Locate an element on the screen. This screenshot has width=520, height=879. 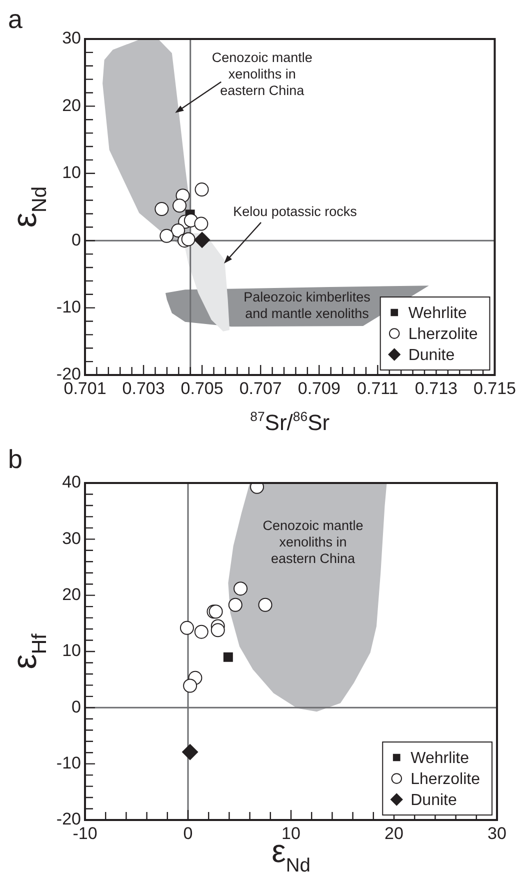
annotation: Kelou potassic rocks is located at coordinates (295, 212).